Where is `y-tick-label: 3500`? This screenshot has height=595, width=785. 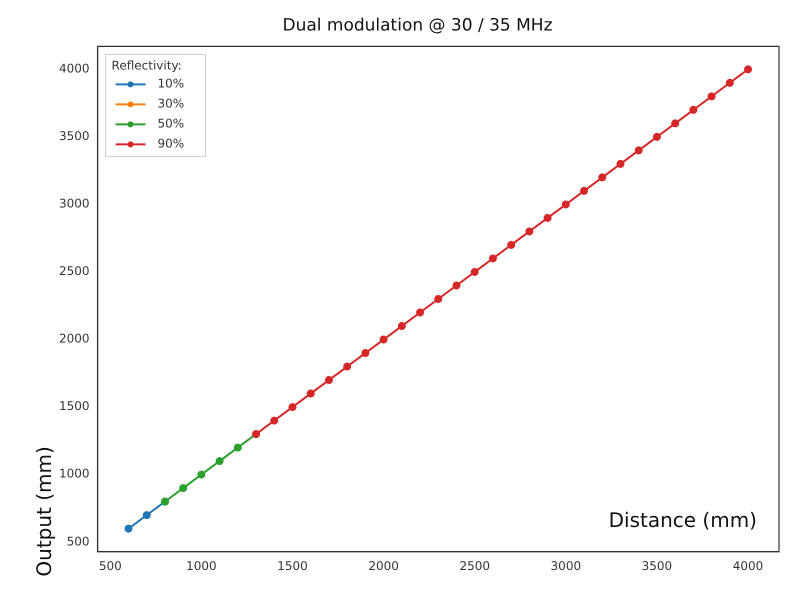
y-tick-label: 3500 is located at coordinates (74, 136).